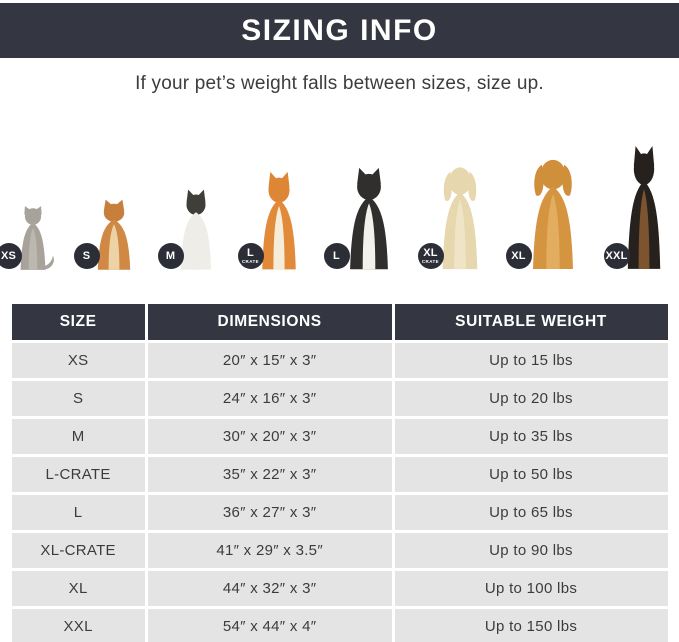  I want to click on column-header-suitable-weight: SUITABLE WEIGHT, so click(531, 322).